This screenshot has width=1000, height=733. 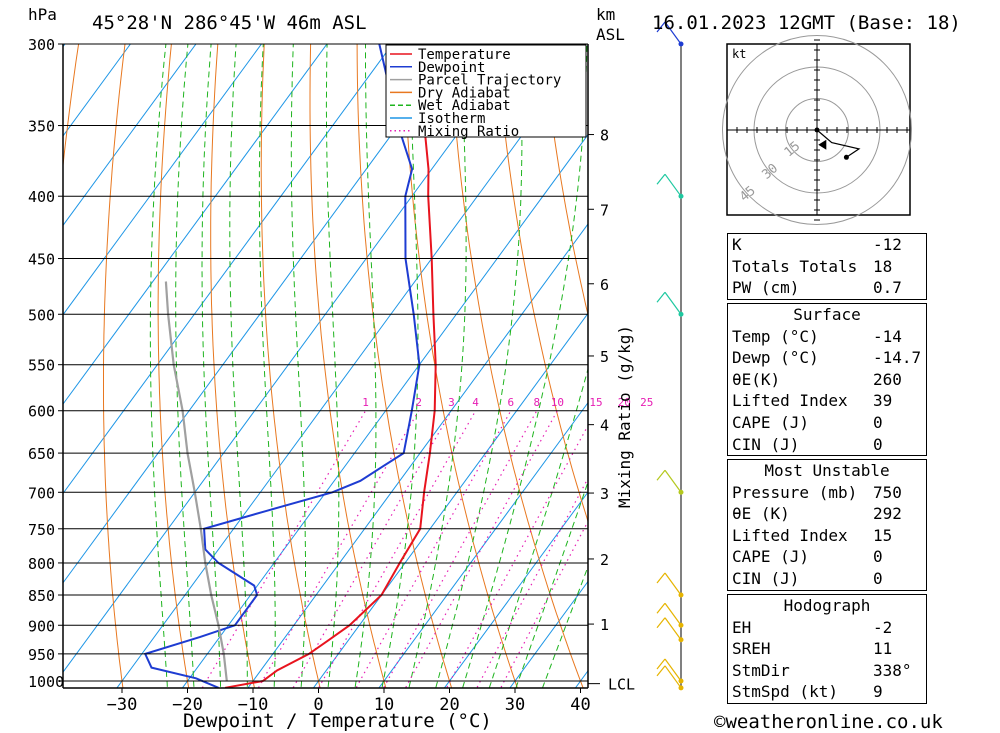 What do you see at coordinates (739, 54) in the screenshot?
I see `hodograph-unit: kt` at bounding box center [739, 54].